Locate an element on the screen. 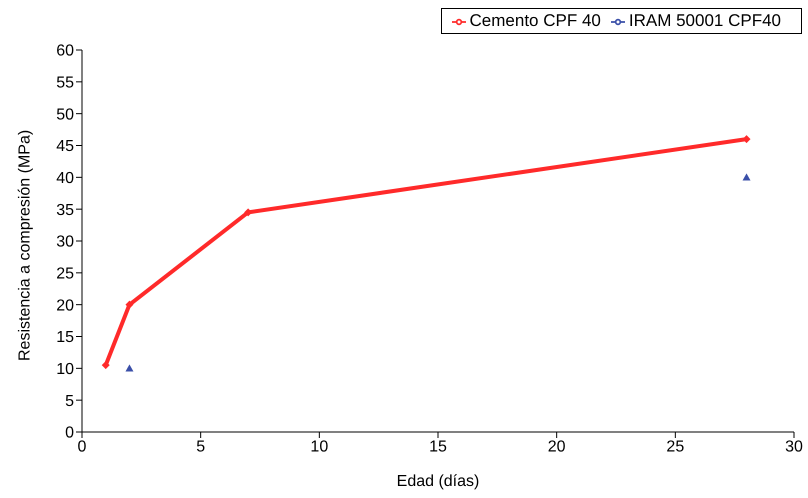  y-tick-label: 50 is located at coordinates (65, 115).